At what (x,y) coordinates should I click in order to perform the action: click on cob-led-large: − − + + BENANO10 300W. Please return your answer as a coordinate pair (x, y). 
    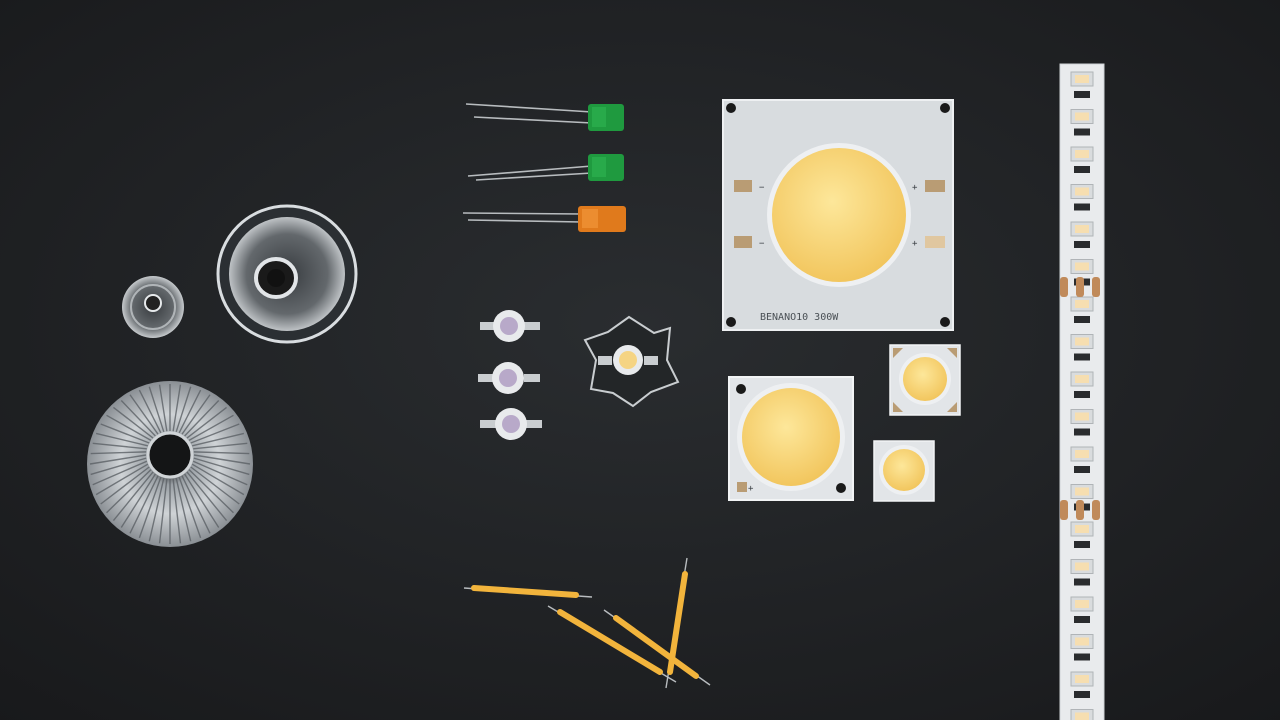
    Looking at the image, I should click on (838, 215).